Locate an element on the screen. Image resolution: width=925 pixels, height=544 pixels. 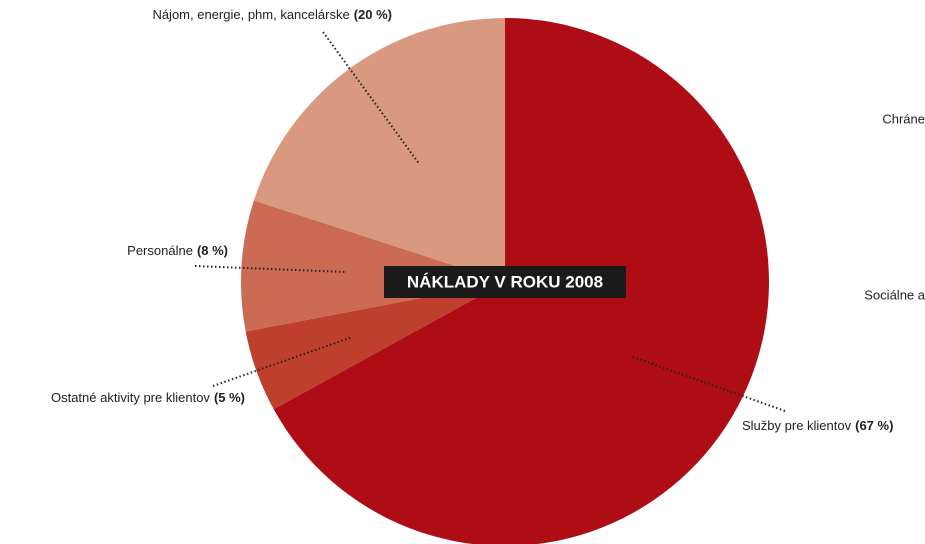
slice-label: Nájom, energie, phm, kancelárske (20 %) is located at coordinates (272, 14).